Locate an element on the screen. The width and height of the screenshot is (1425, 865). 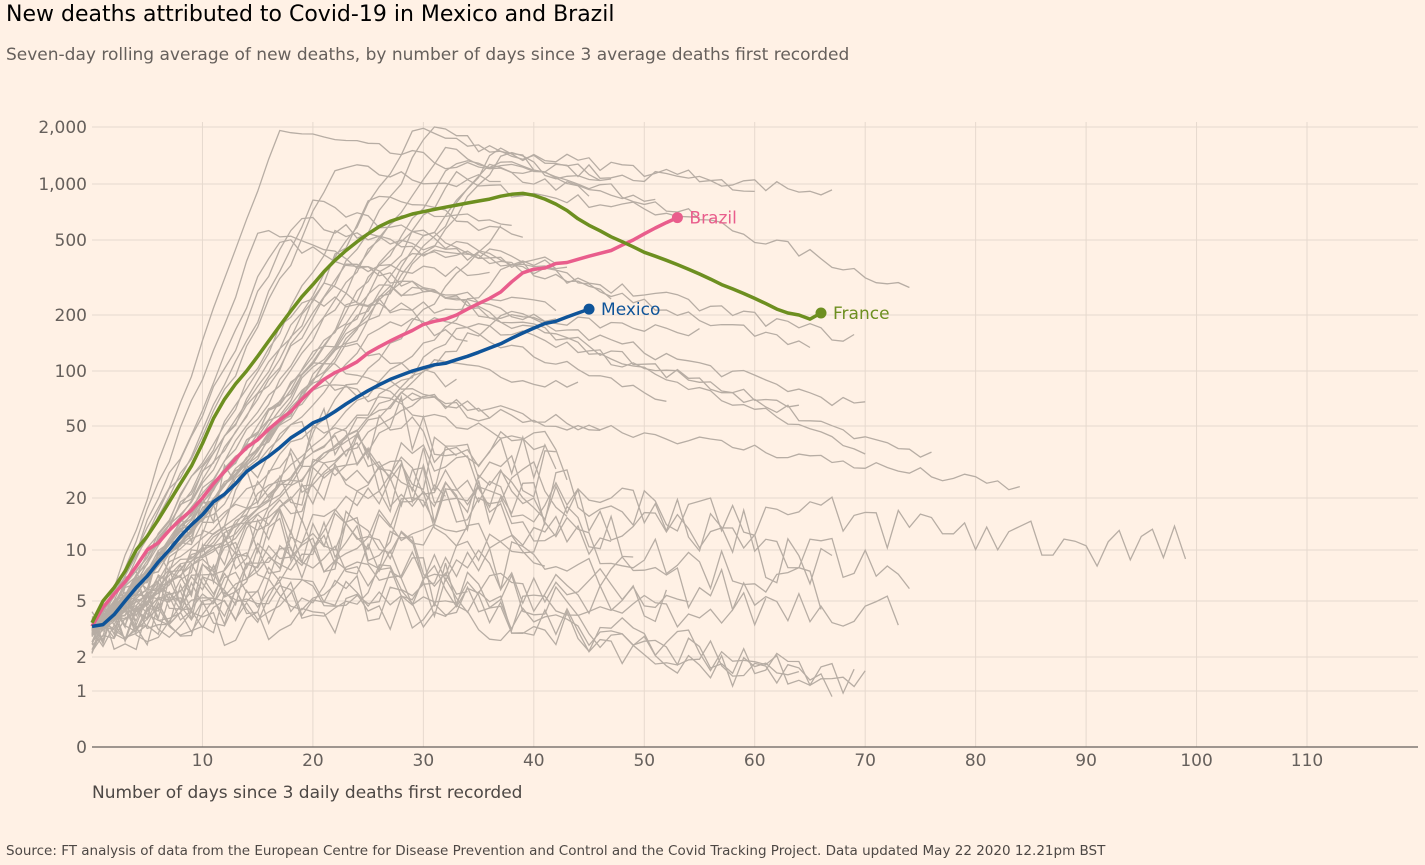
series-endpoint-france is located at coordinates (821, 313).